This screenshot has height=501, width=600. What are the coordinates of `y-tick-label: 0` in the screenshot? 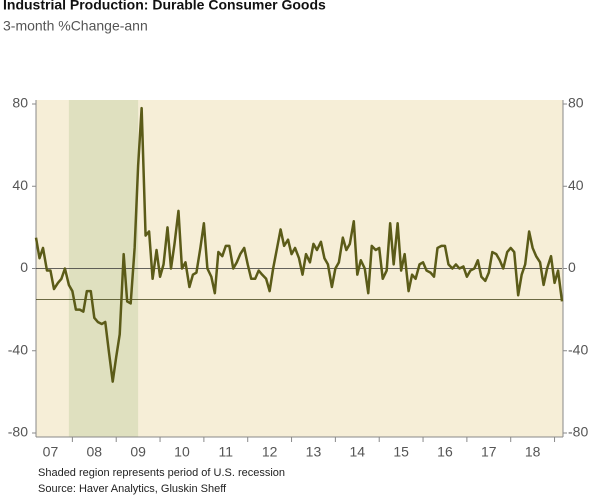 It's located at (24, 267).